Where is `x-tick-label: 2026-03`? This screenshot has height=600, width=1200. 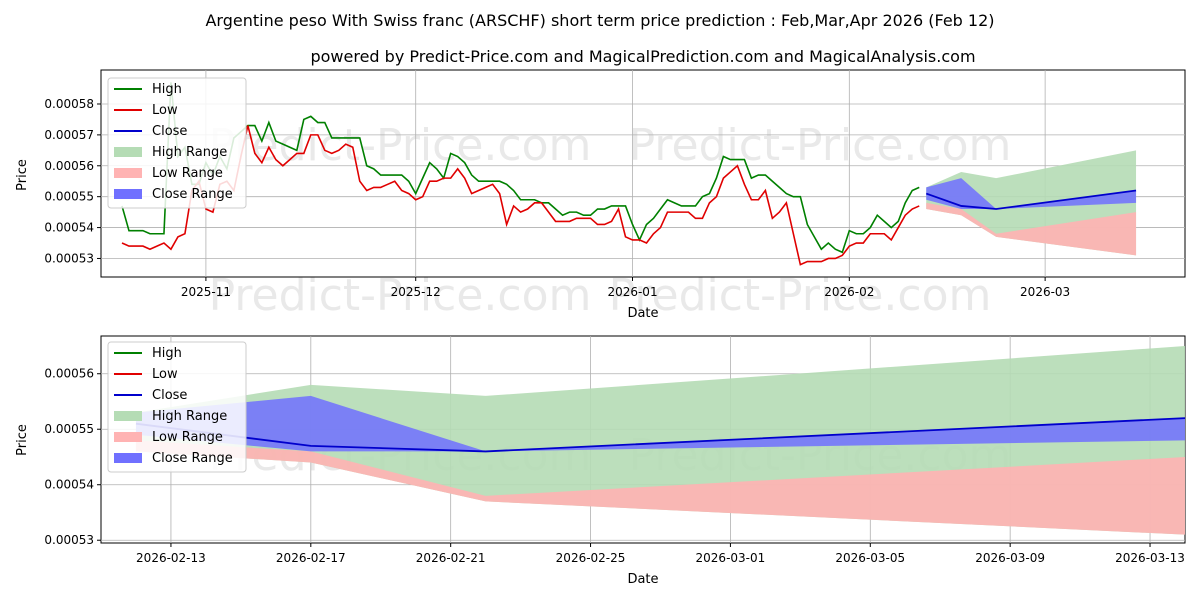
x-tick-label: 2026-03 is located at coordinates (1045, 292).